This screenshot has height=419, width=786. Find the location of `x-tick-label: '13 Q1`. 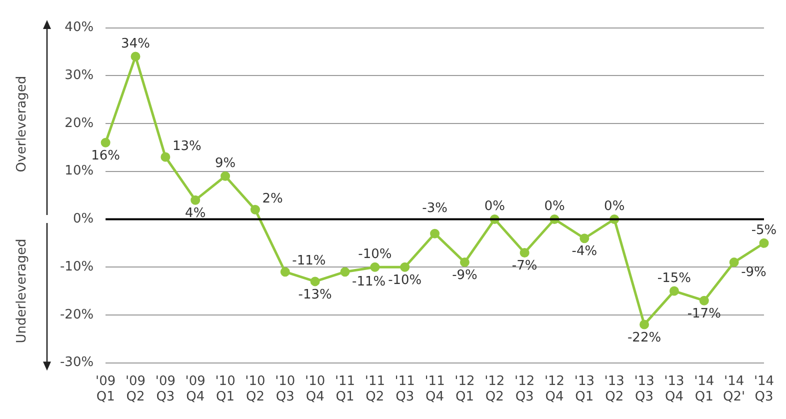

x-tick-label: '13 Q1 is located at coordinates (584, 389).